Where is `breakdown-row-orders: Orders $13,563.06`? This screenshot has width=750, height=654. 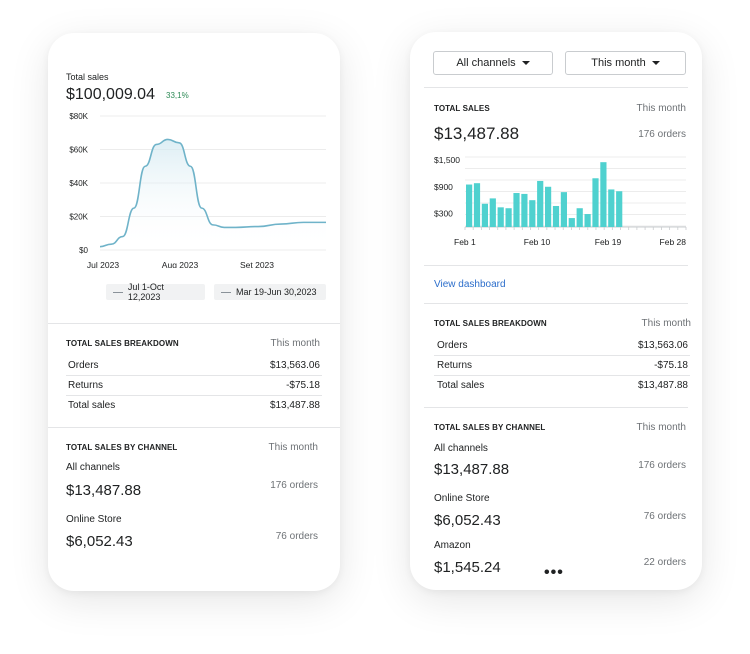
breakdown-row-orders: Orders $13,563.06 is located at coordinates (562, 345).